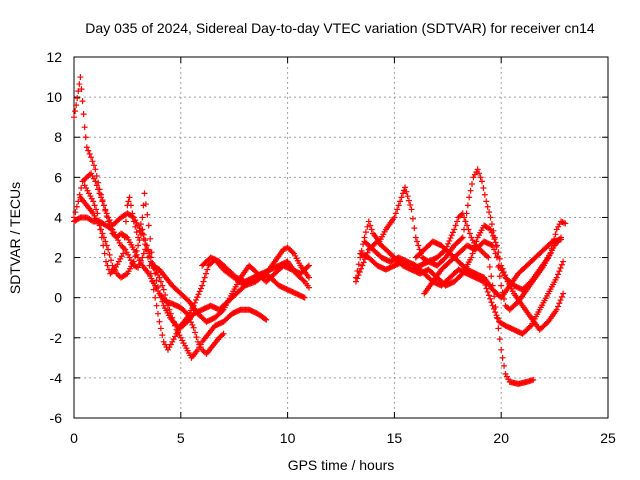 This screenshot has height=480, width=640. Describe the element at coordinates (58, 217) in the screenshot. I see `y-tick-label: 4` at that location.